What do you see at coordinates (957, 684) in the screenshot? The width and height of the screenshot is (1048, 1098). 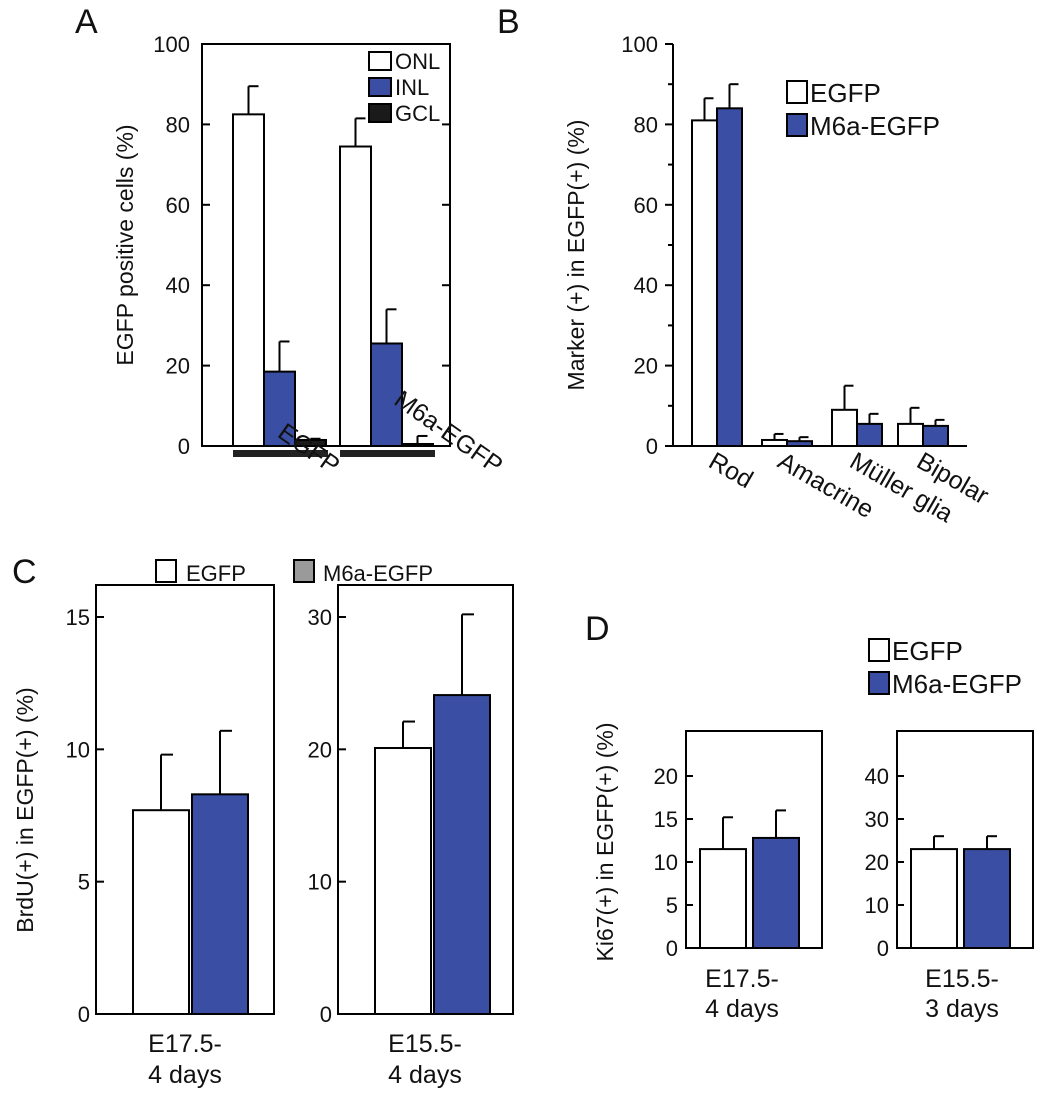 I see `legend-label-d: M6a-EGFP` at bounding box center [957, 684].